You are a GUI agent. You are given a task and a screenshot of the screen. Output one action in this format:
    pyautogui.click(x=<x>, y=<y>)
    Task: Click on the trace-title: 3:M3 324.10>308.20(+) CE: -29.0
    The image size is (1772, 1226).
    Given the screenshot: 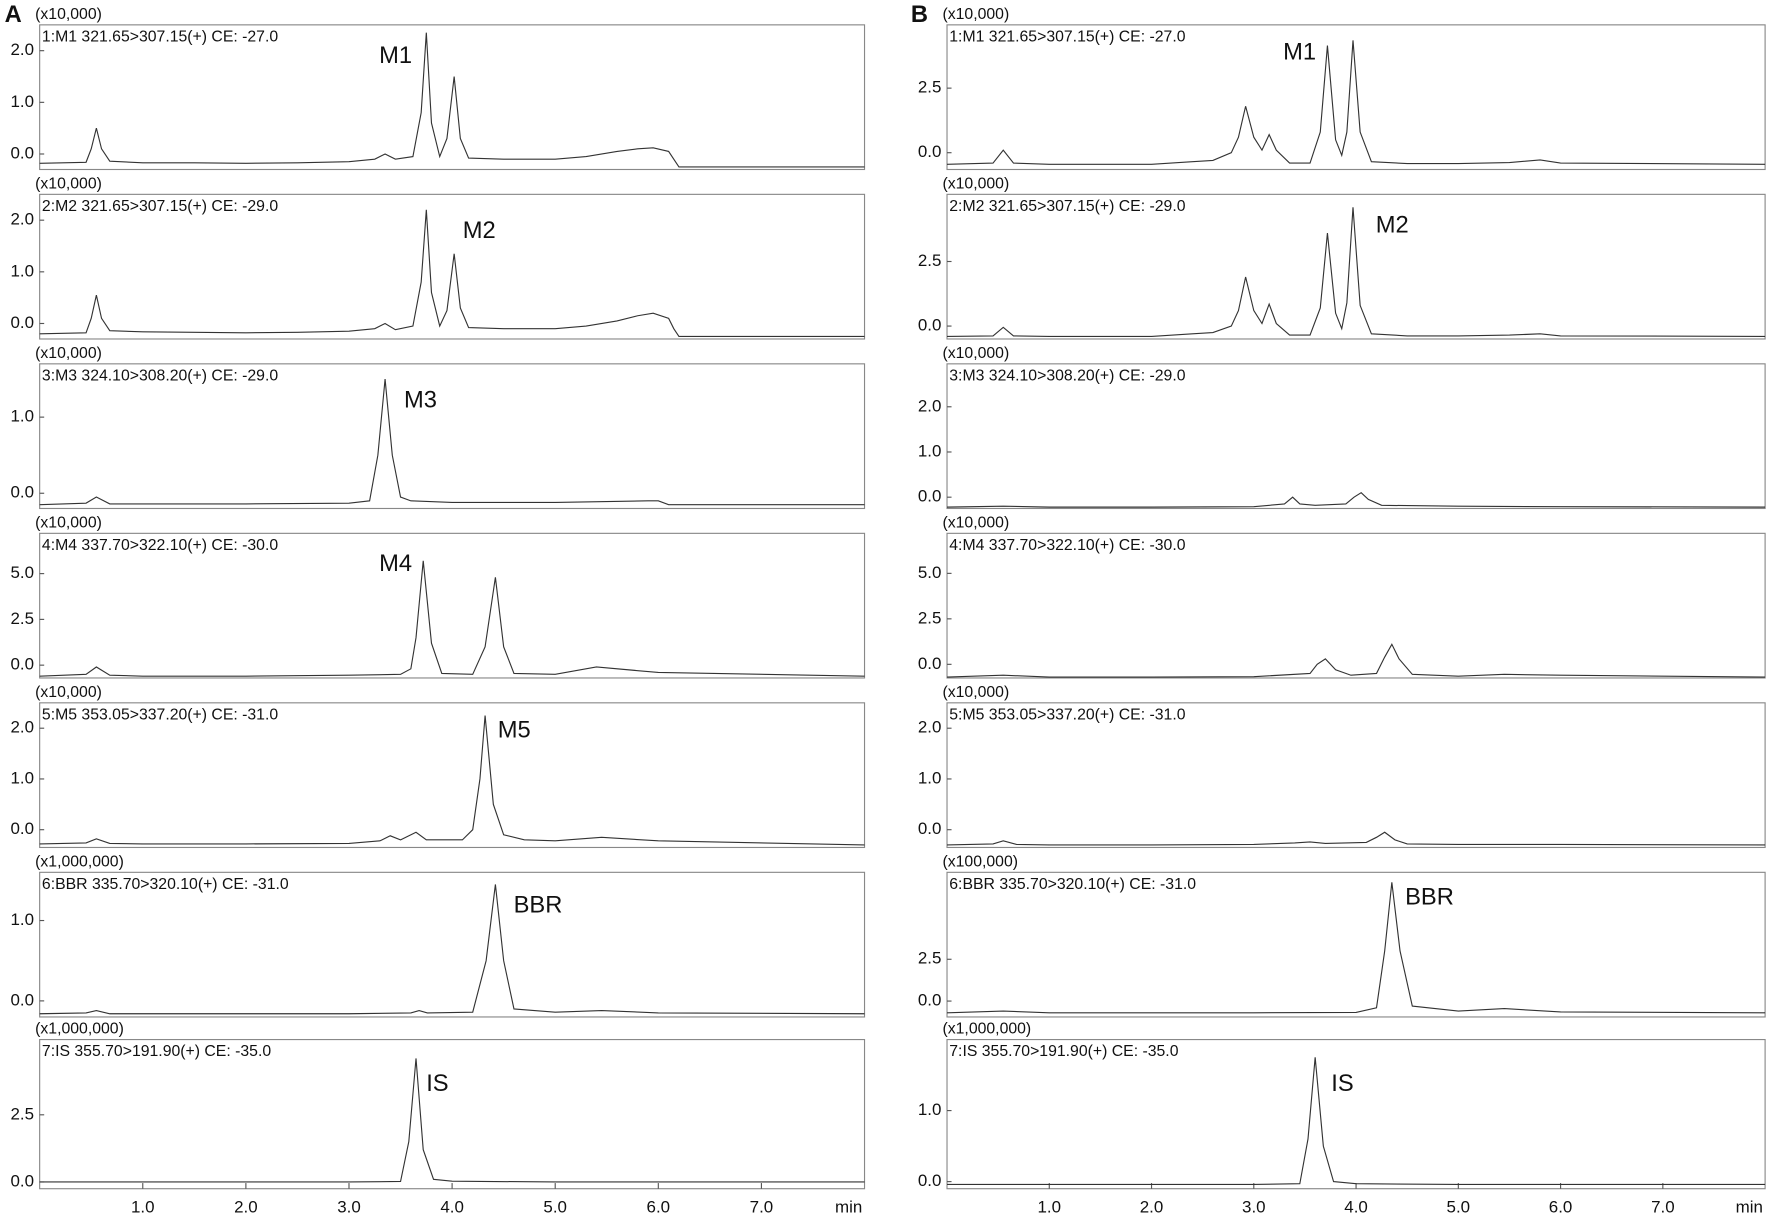 What is the action you would take?
    pyautogui.click(x=1067, y=375)
    